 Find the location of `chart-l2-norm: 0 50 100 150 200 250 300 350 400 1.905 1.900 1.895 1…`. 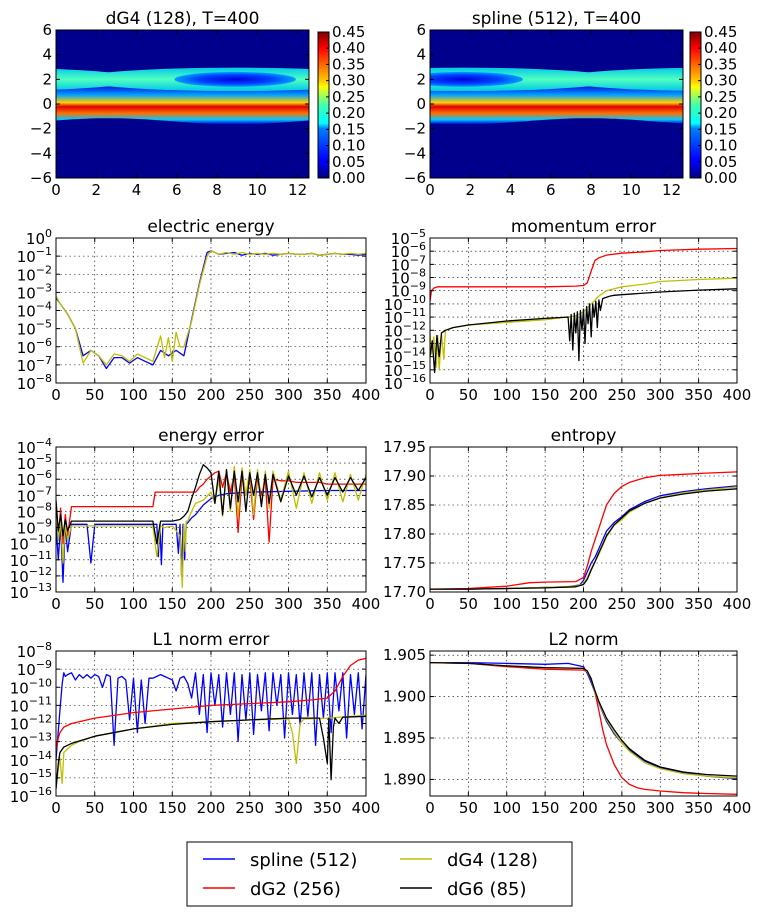

chart-l2-norm: 0 50 100 150 200 250 300 350 400 1.905 1.900 1.895 1… is located at coordinates (567, 723).